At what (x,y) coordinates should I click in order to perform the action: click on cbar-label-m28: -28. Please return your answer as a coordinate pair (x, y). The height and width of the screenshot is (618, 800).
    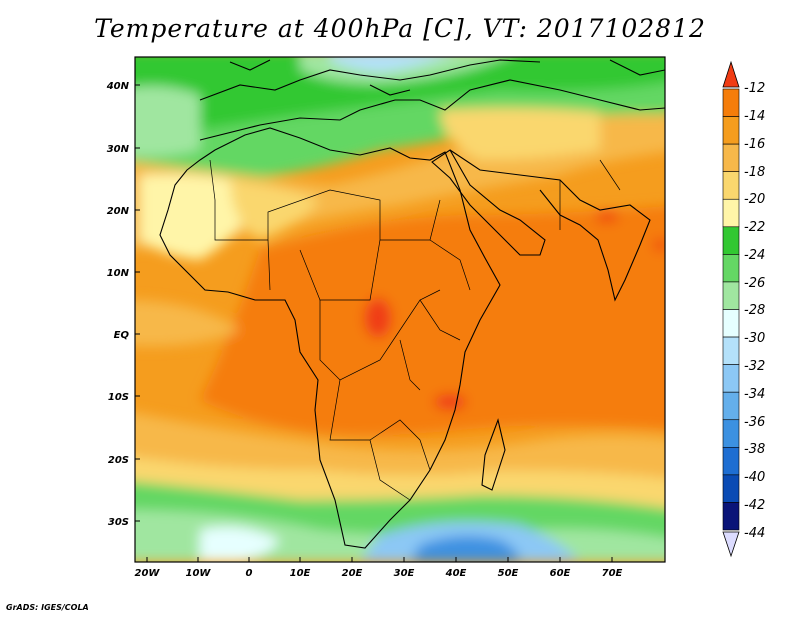
    Looking at the image, I should click on (754, 310).